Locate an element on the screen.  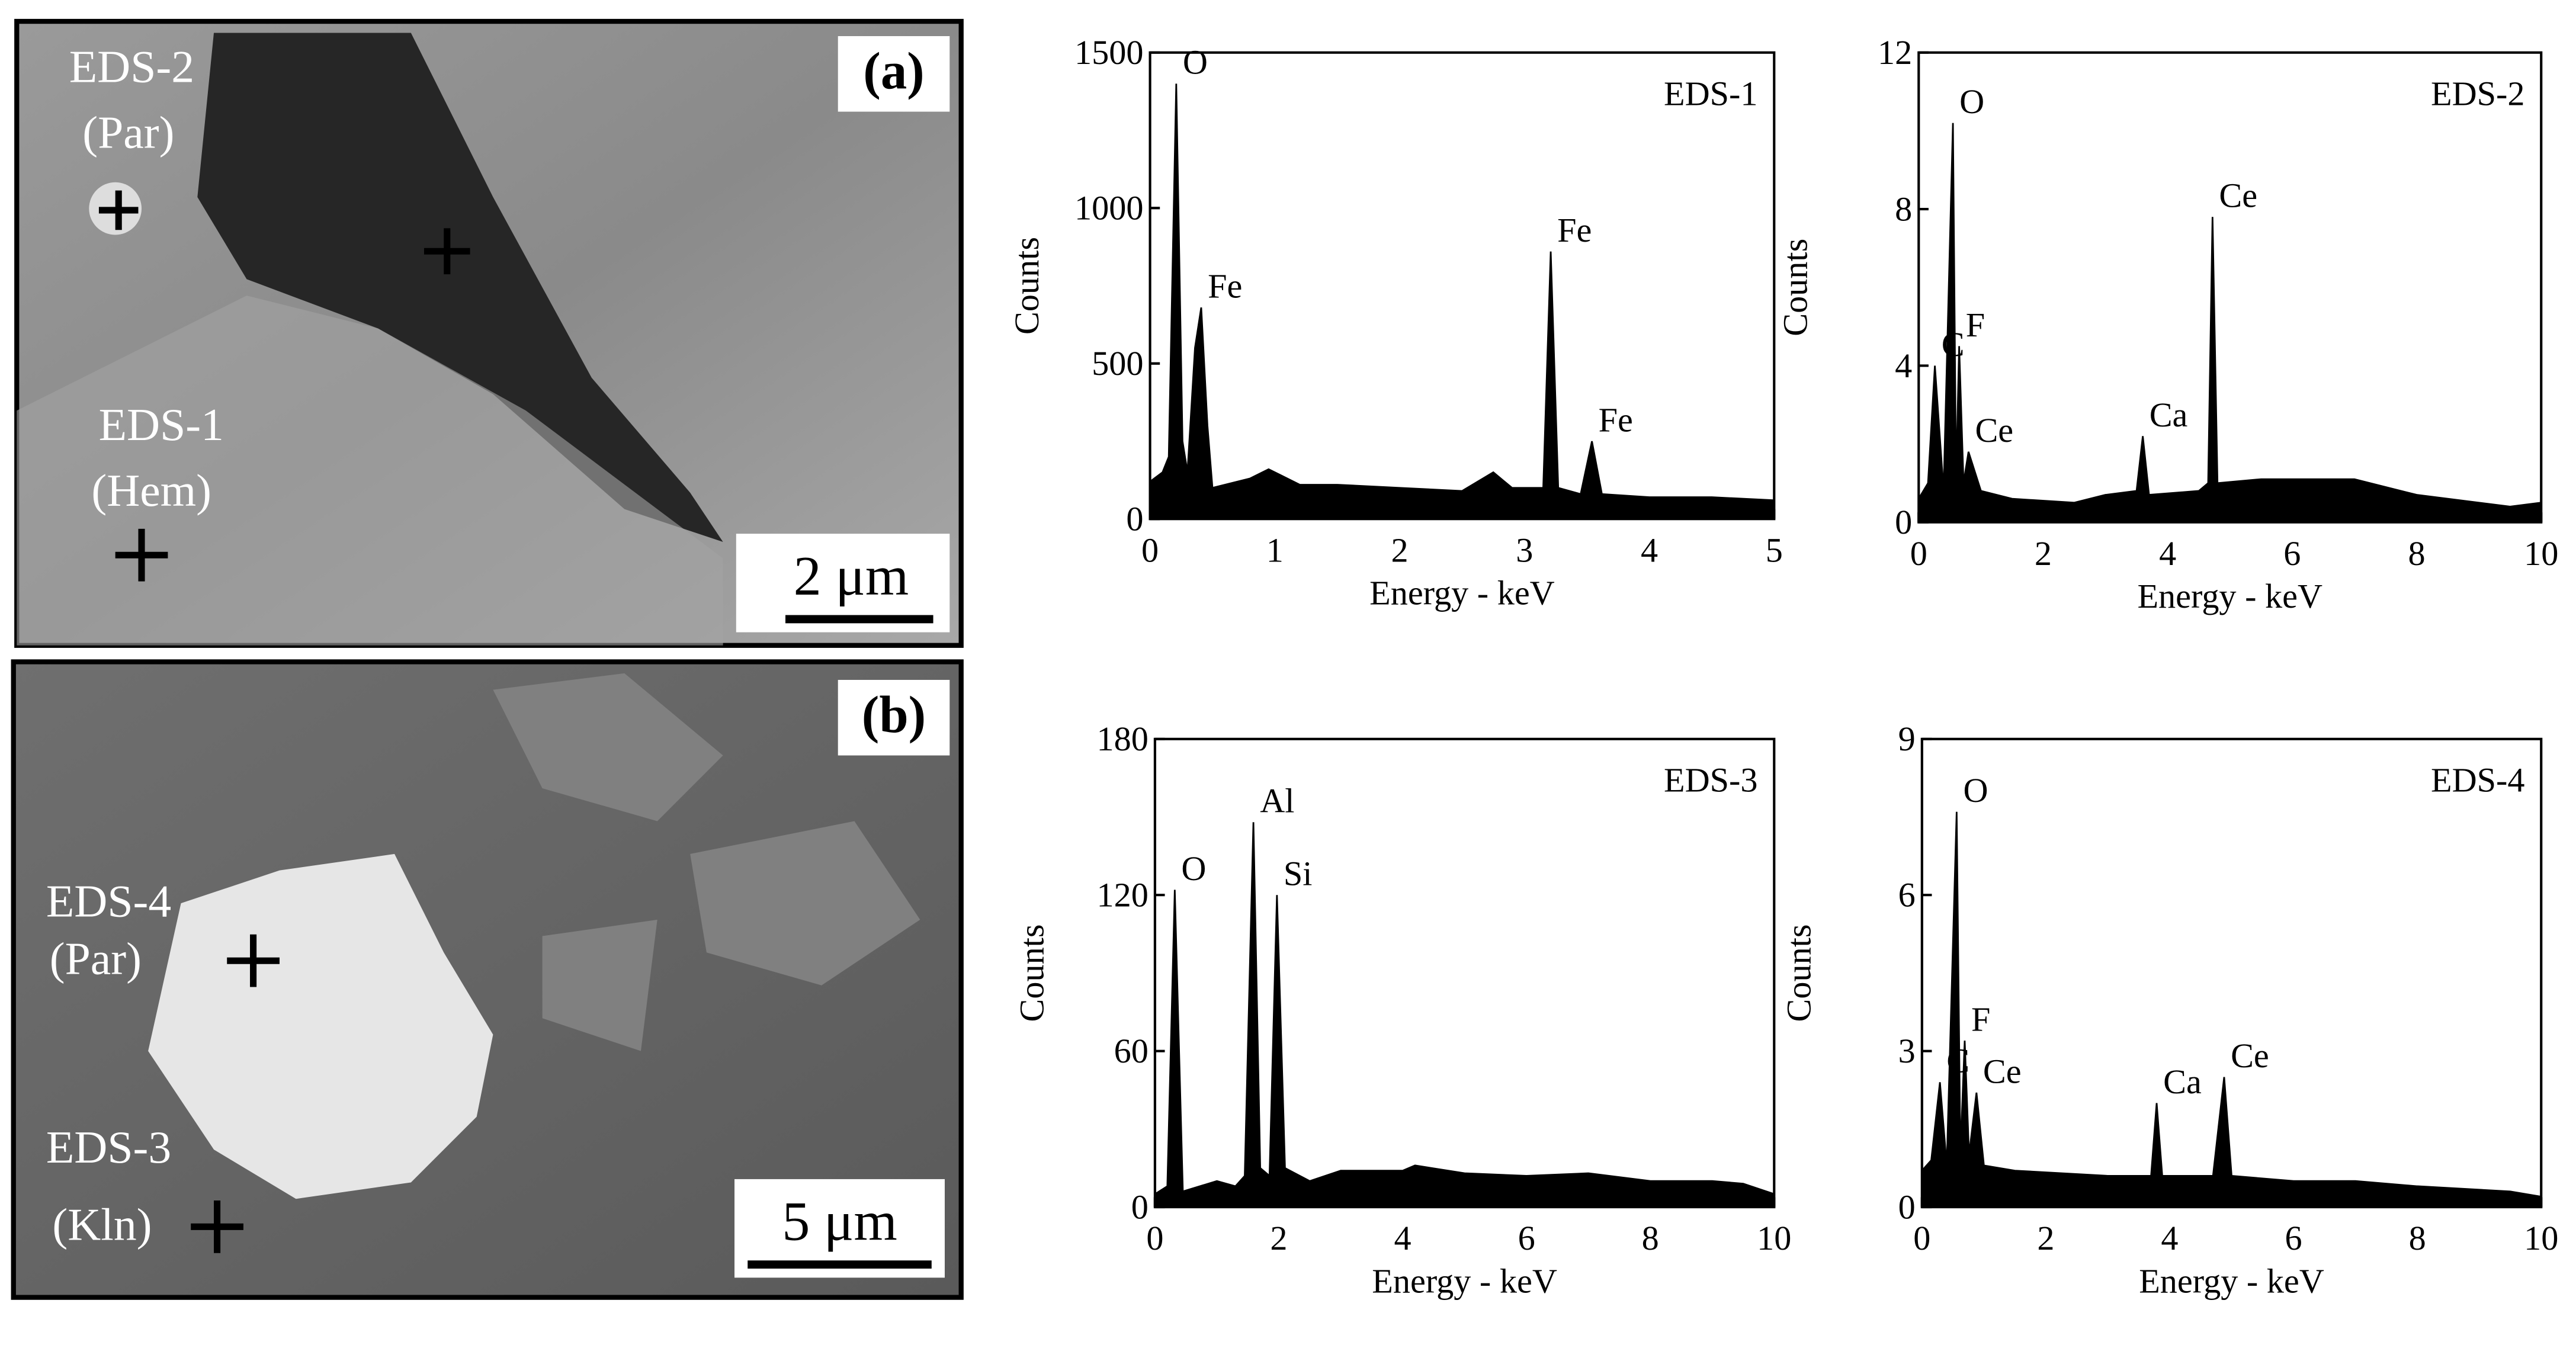
y-tick-label: 60 is located at coordinates (1131, 1051).